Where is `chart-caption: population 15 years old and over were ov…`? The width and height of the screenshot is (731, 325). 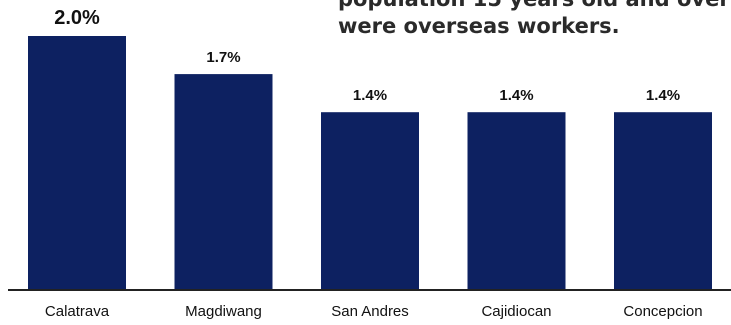
chart-caption: population 15 years old and over were ov… is located at coordinates (534, 20).